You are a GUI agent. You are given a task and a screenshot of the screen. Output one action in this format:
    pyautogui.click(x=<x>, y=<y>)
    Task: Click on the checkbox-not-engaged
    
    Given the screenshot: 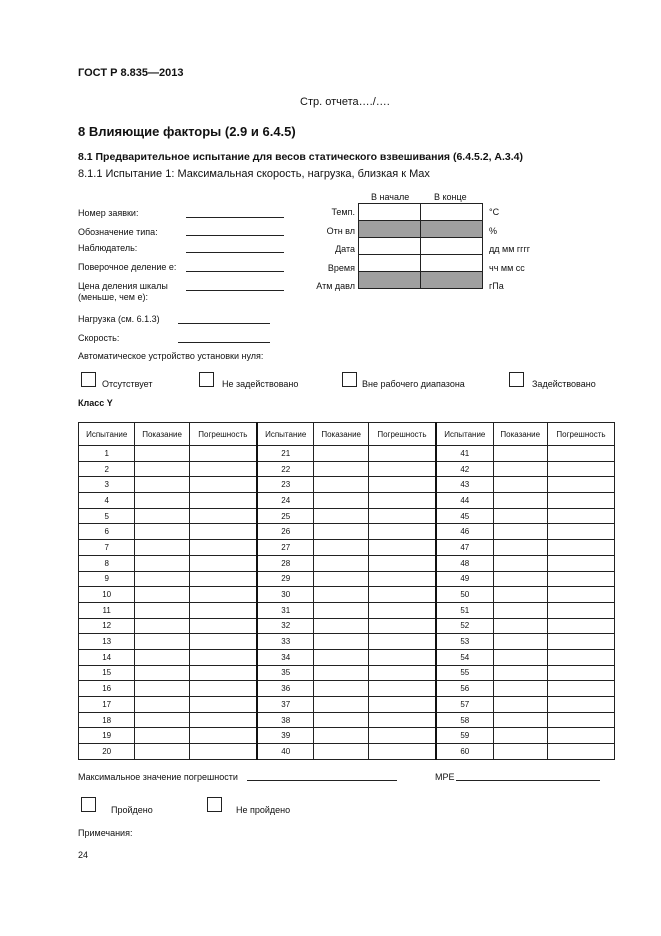 What is the action you would take?
    pyautogui.click(x=206, y=379)
    